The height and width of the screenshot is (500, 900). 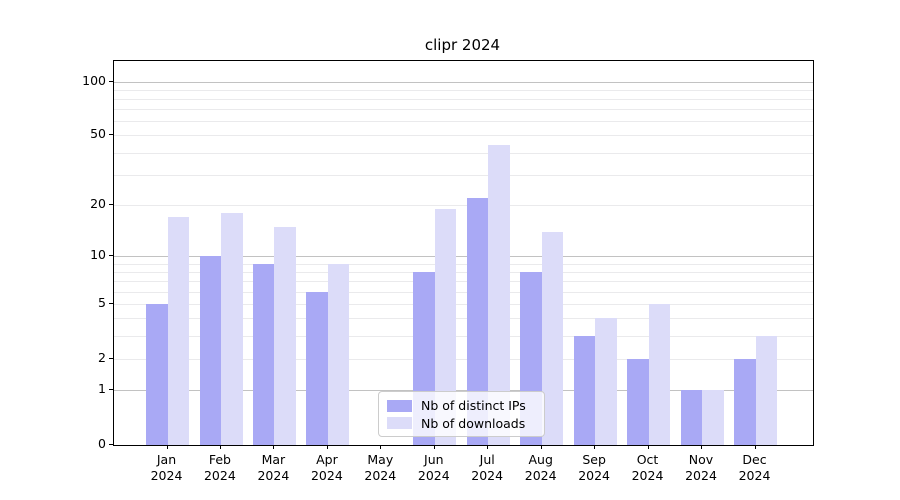 What do you see at coordinates (701, 459) in the screenshot?
I see `x-tick-label-month: Nov` at bounding box center [701, 459].